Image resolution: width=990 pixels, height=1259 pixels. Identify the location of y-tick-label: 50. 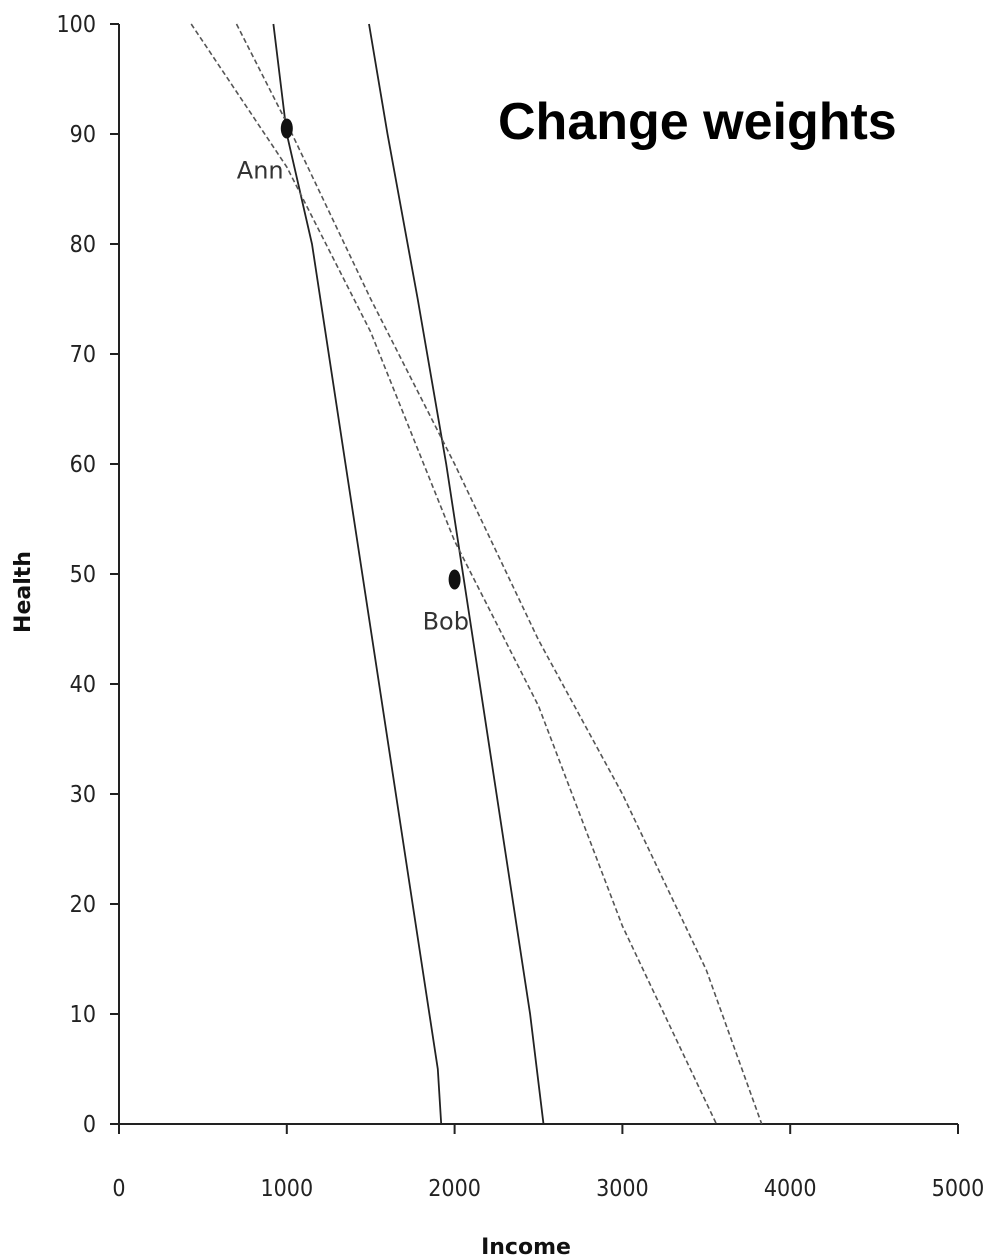
(83, 575).